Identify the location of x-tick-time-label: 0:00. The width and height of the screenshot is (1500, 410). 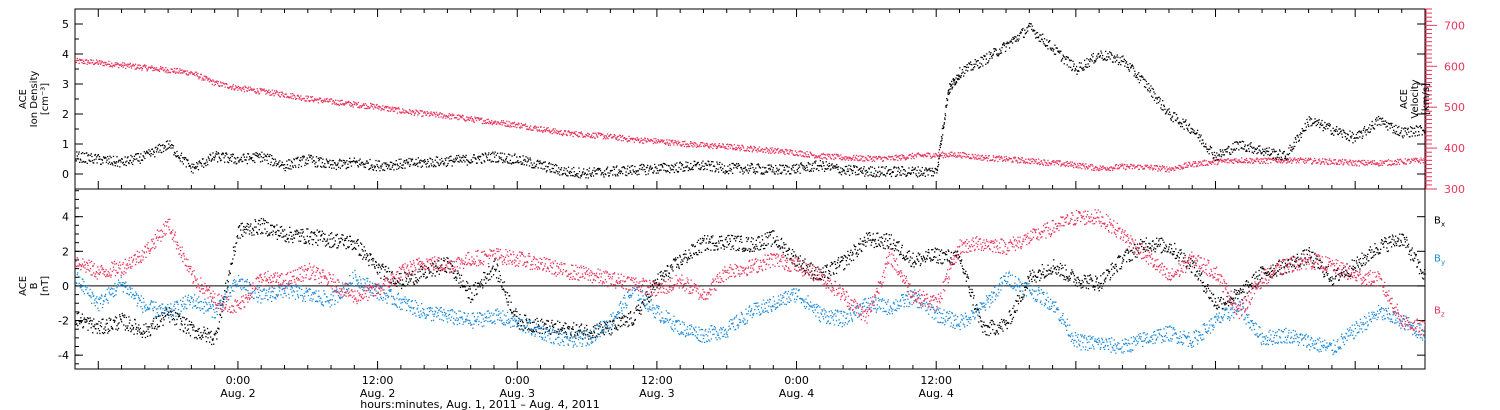
(796, 380).